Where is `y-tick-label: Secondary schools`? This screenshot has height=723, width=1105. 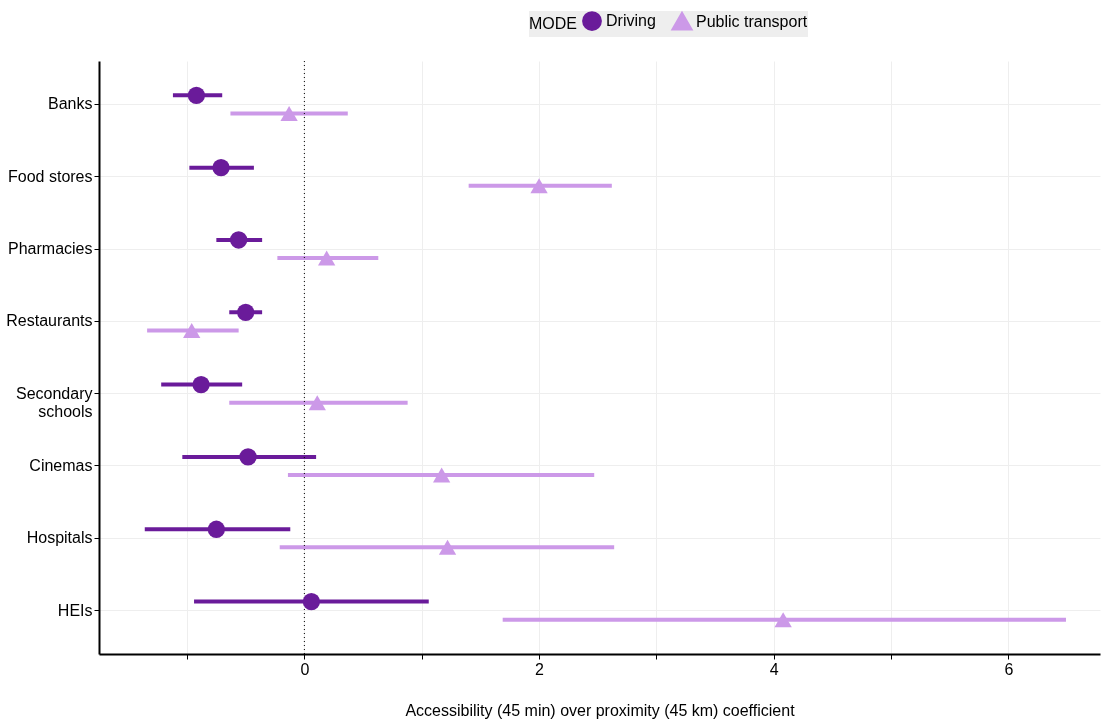
y-tick-label: Secondary schools is located at coordinates (54, 402).